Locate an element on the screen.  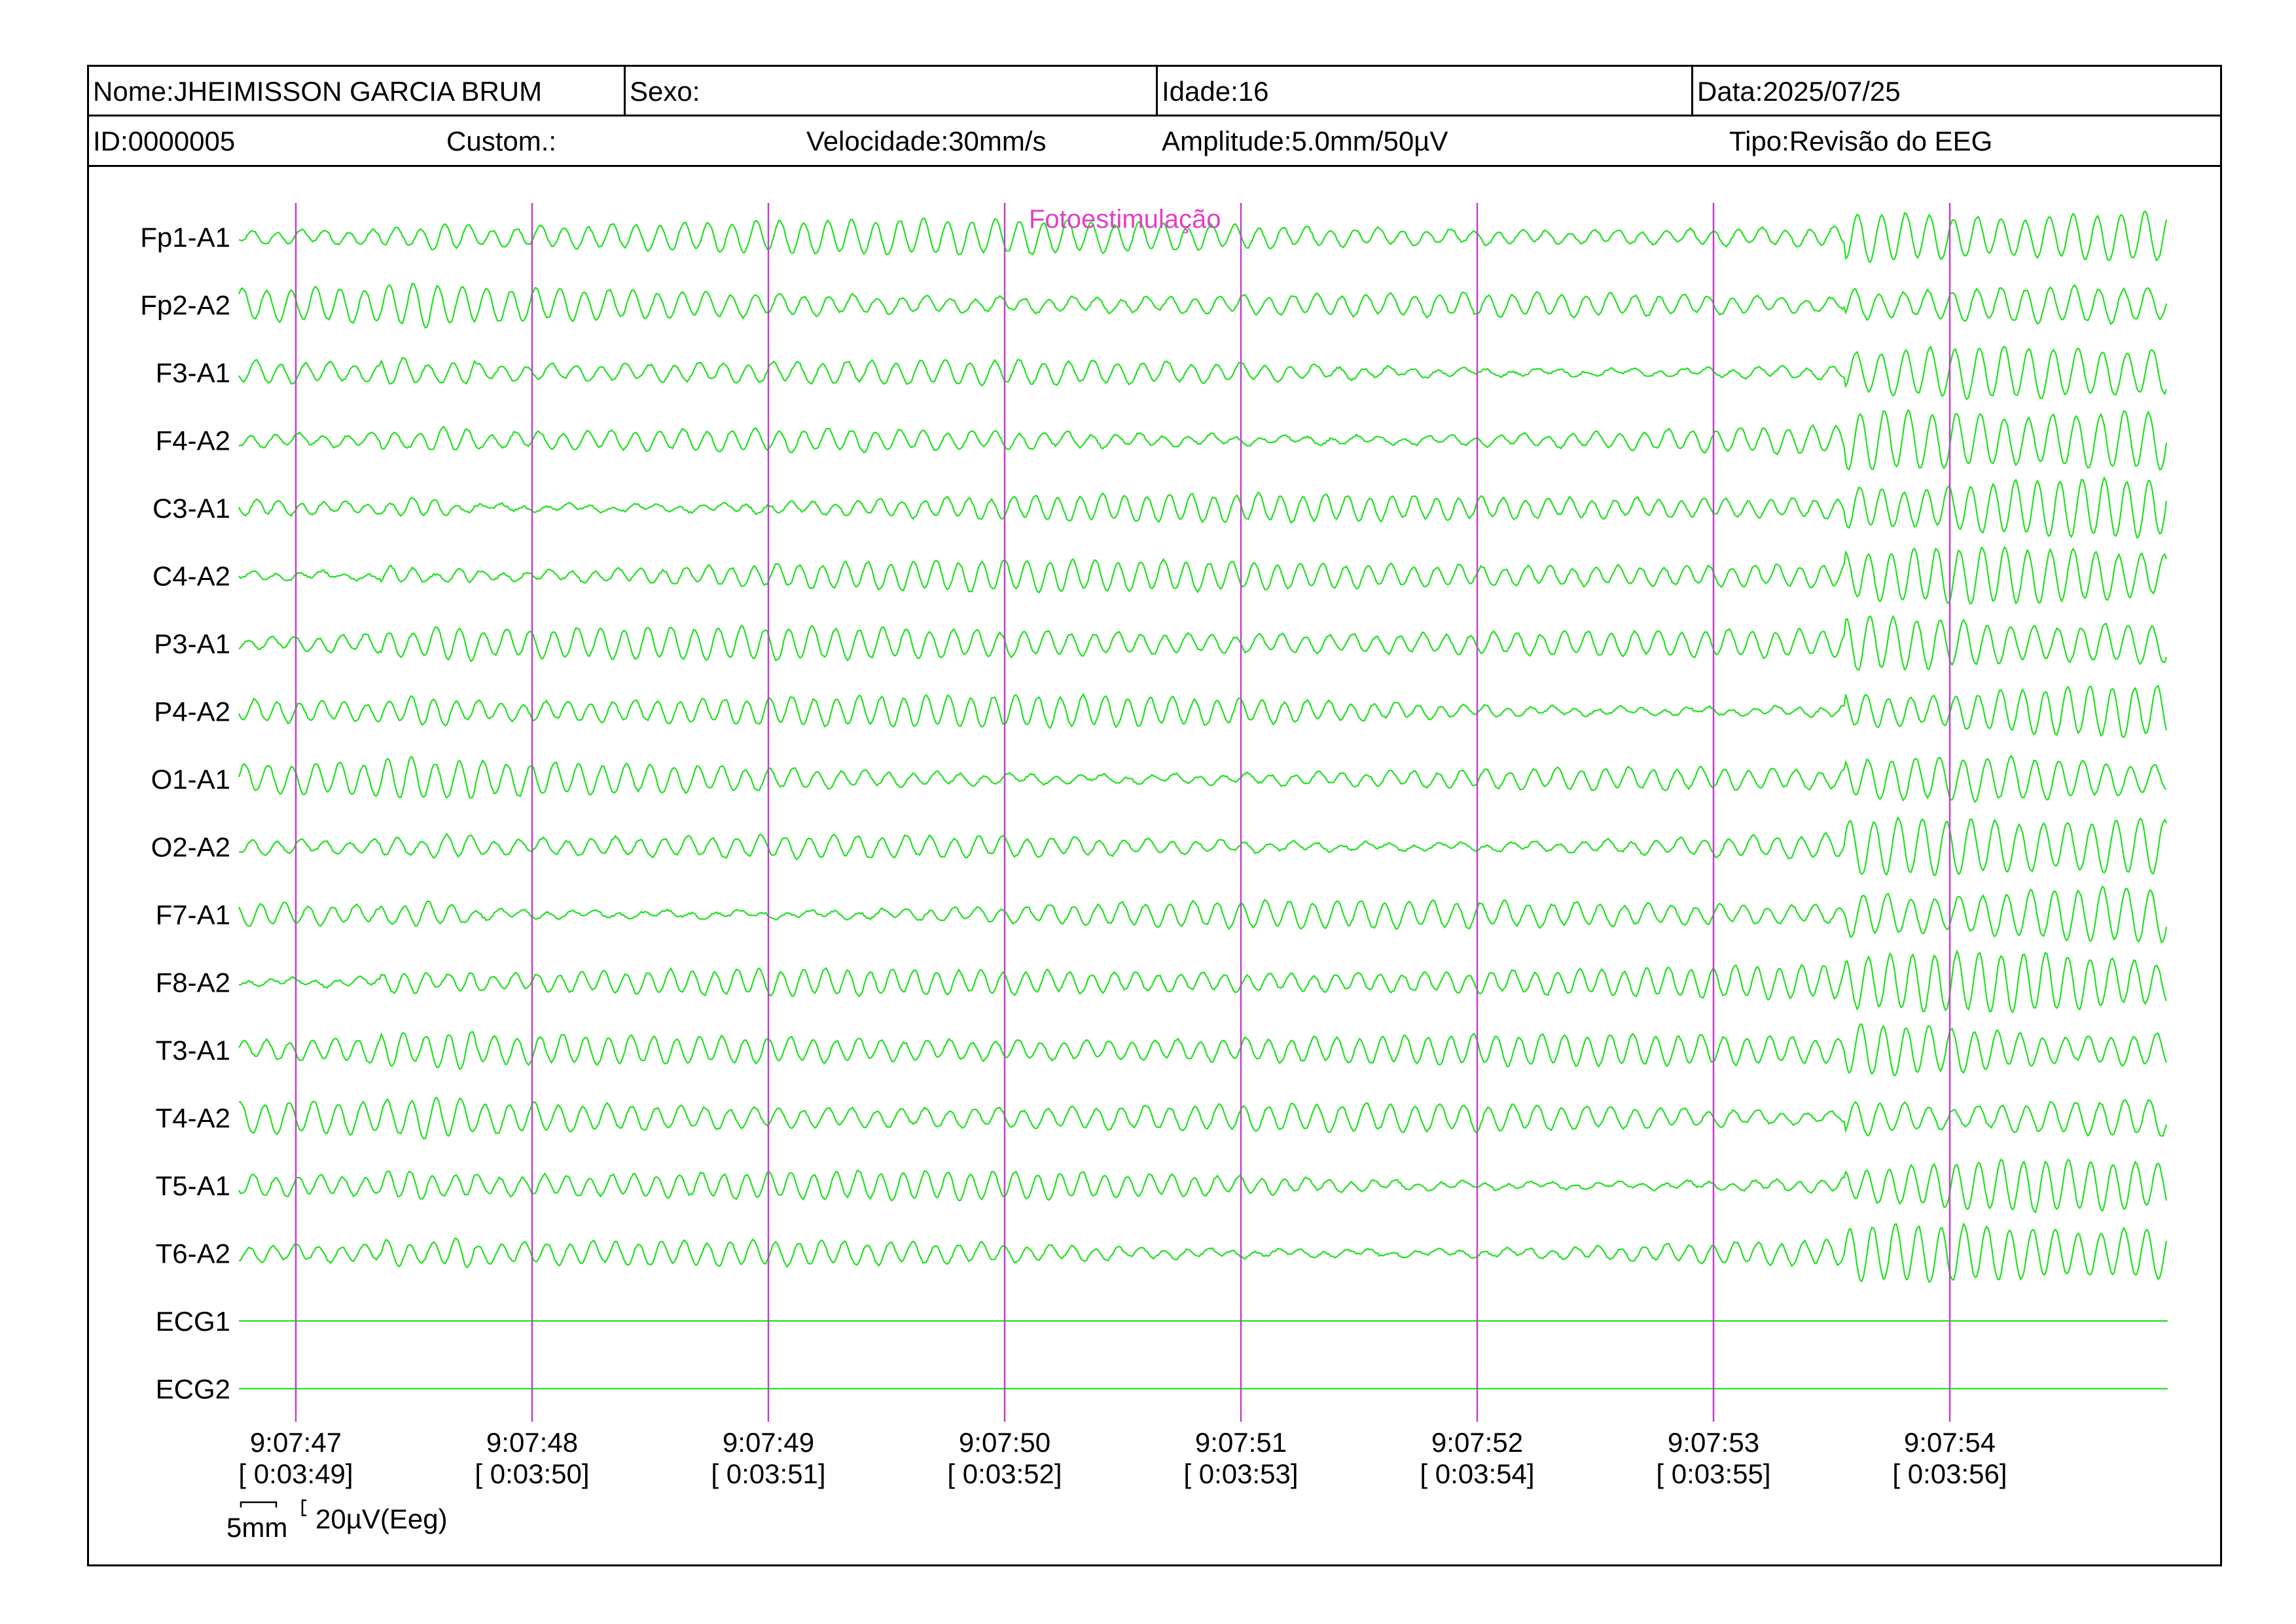
channel-label: Fp2-A2 is located at coordinates (185, 305).